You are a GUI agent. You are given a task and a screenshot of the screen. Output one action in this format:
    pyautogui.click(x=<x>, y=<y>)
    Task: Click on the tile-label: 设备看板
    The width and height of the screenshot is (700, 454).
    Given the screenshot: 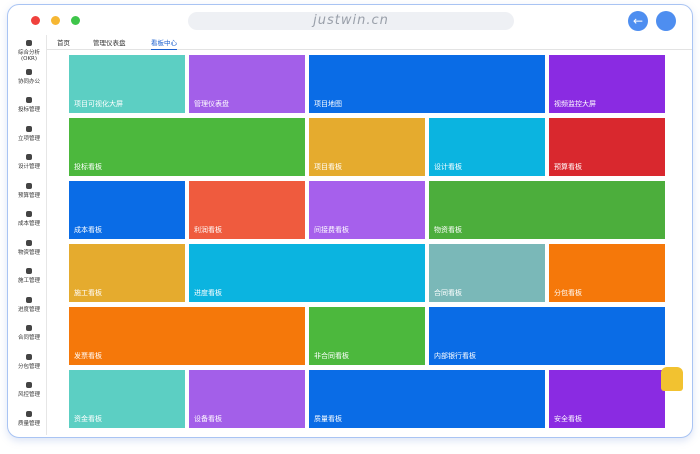 What is the action you would take?
    pyautogui.click(x=208, y=419)
    